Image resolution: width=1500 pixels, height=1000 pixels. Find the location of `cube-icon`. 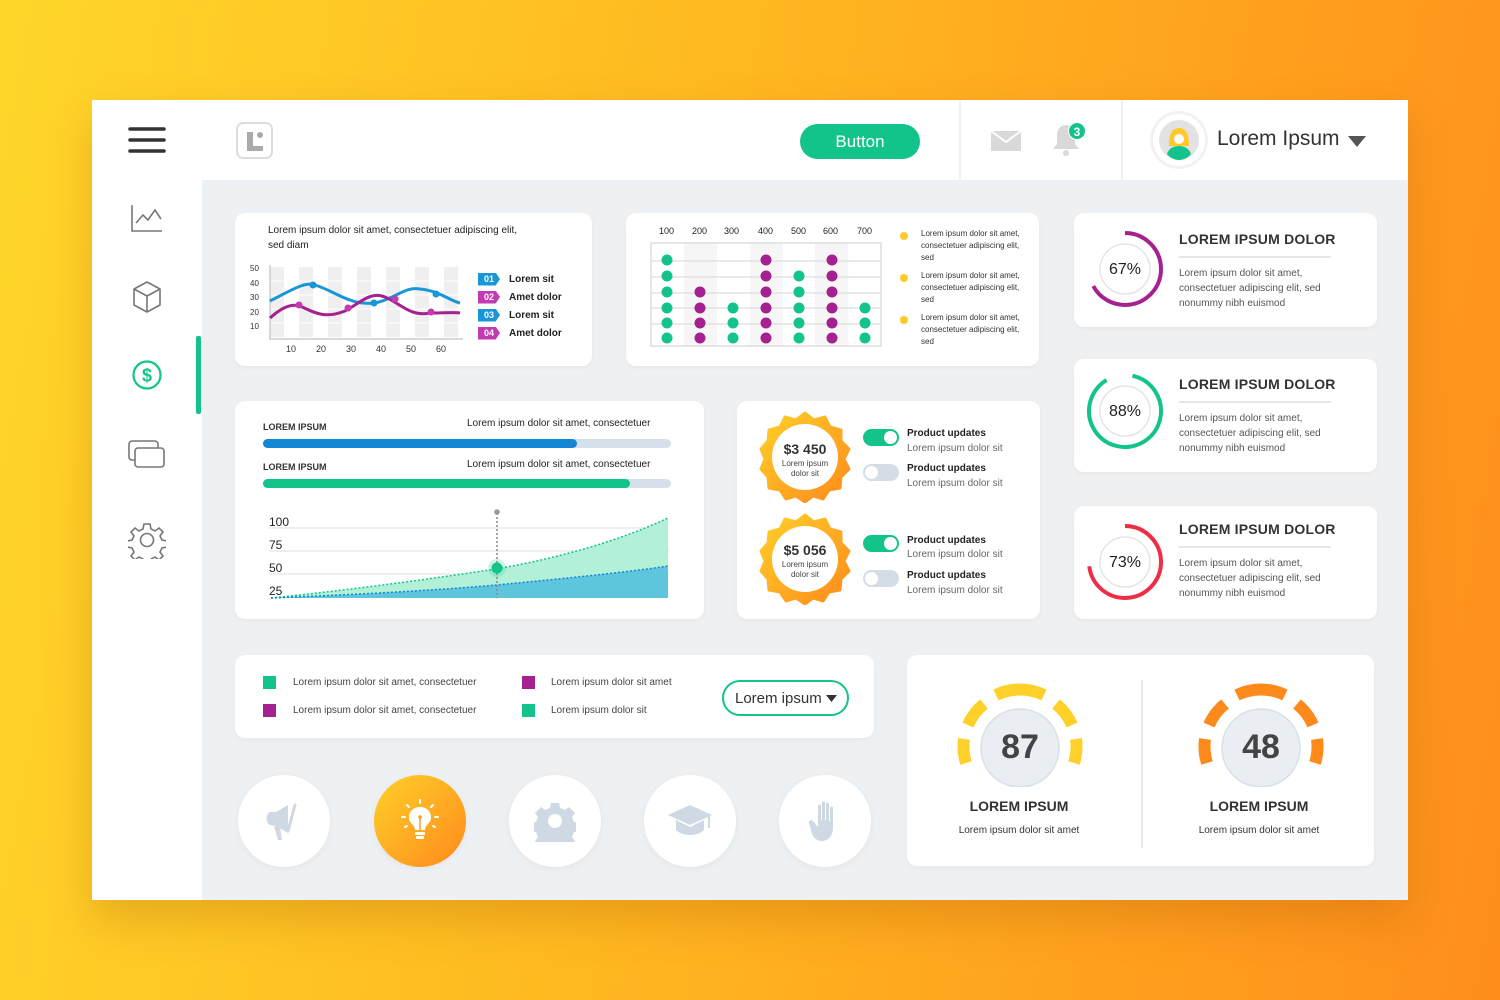

cube-icon is located at coordinates (147, 297).